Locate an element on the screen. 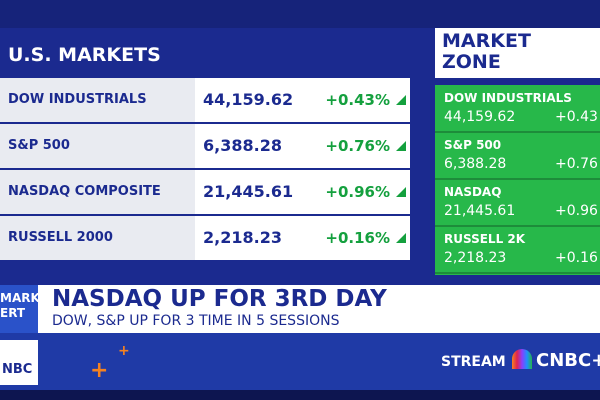 The image size is (600, 400). index-name: DOW INDUSTRIALS is located at coordinates (97, 100).